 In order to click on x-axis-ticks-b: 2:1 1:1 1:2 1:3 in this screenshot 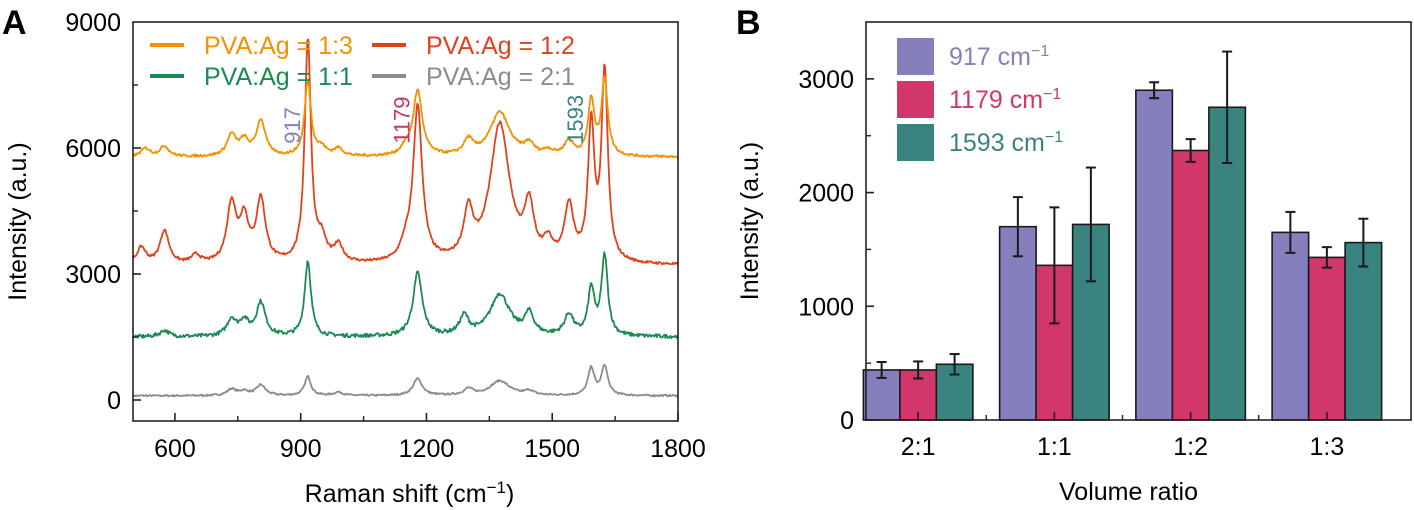, I will do `click(1122, 436)`.